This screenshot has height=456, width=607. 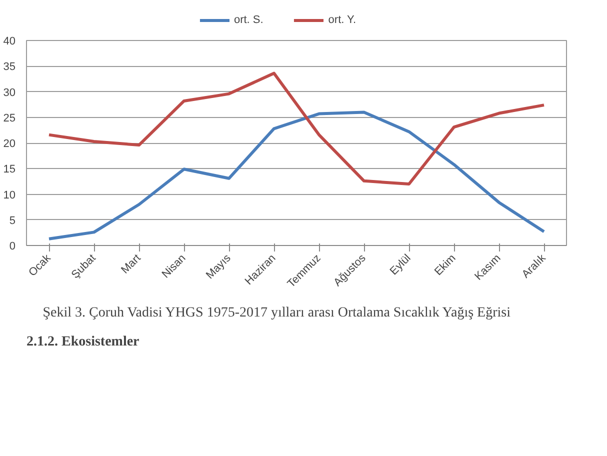 What do you see at coordinates (249, 20) in the screenshot?
I see `legend-label: ort. S.` at bounding box center [249, 20].